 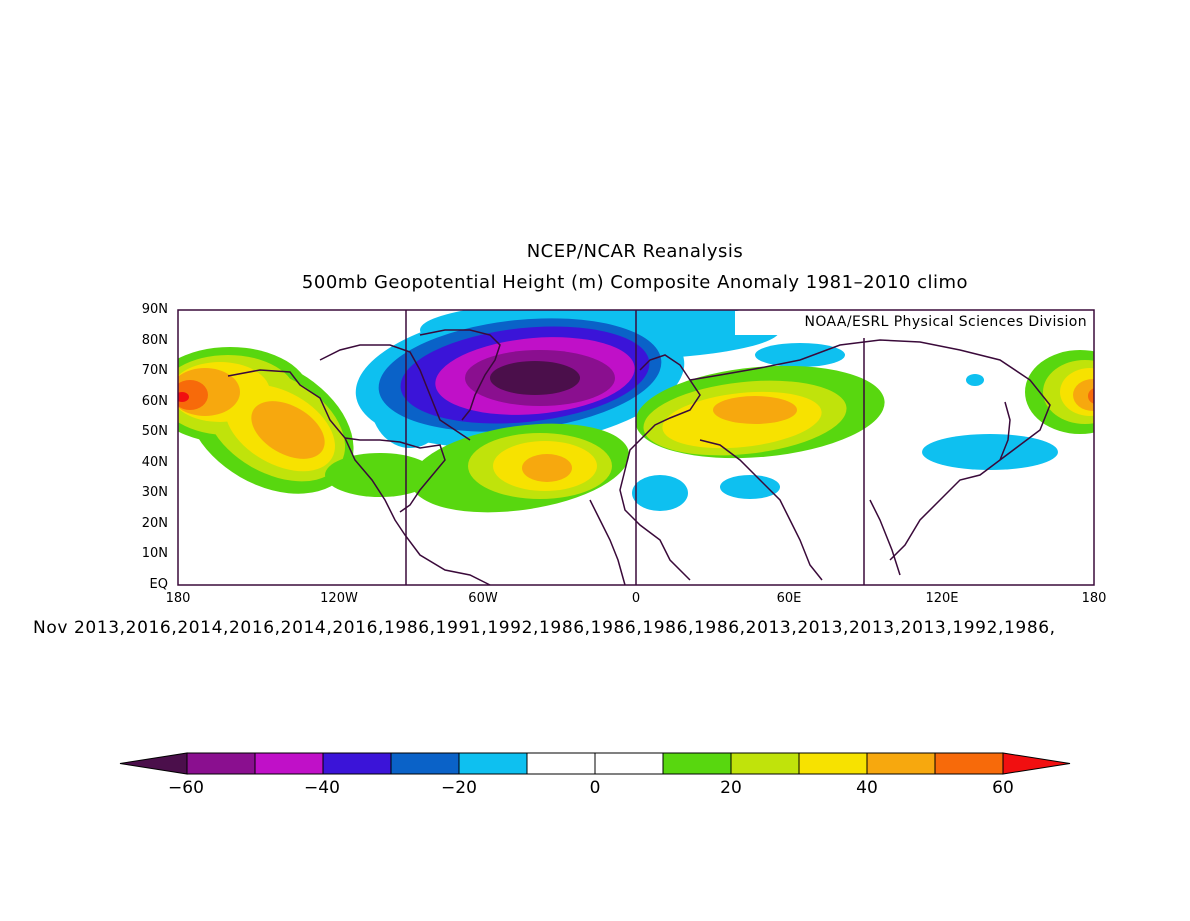 I want to click on chart-title: NCEP/NCAR Reanalysis, so click(x=635, y=251).